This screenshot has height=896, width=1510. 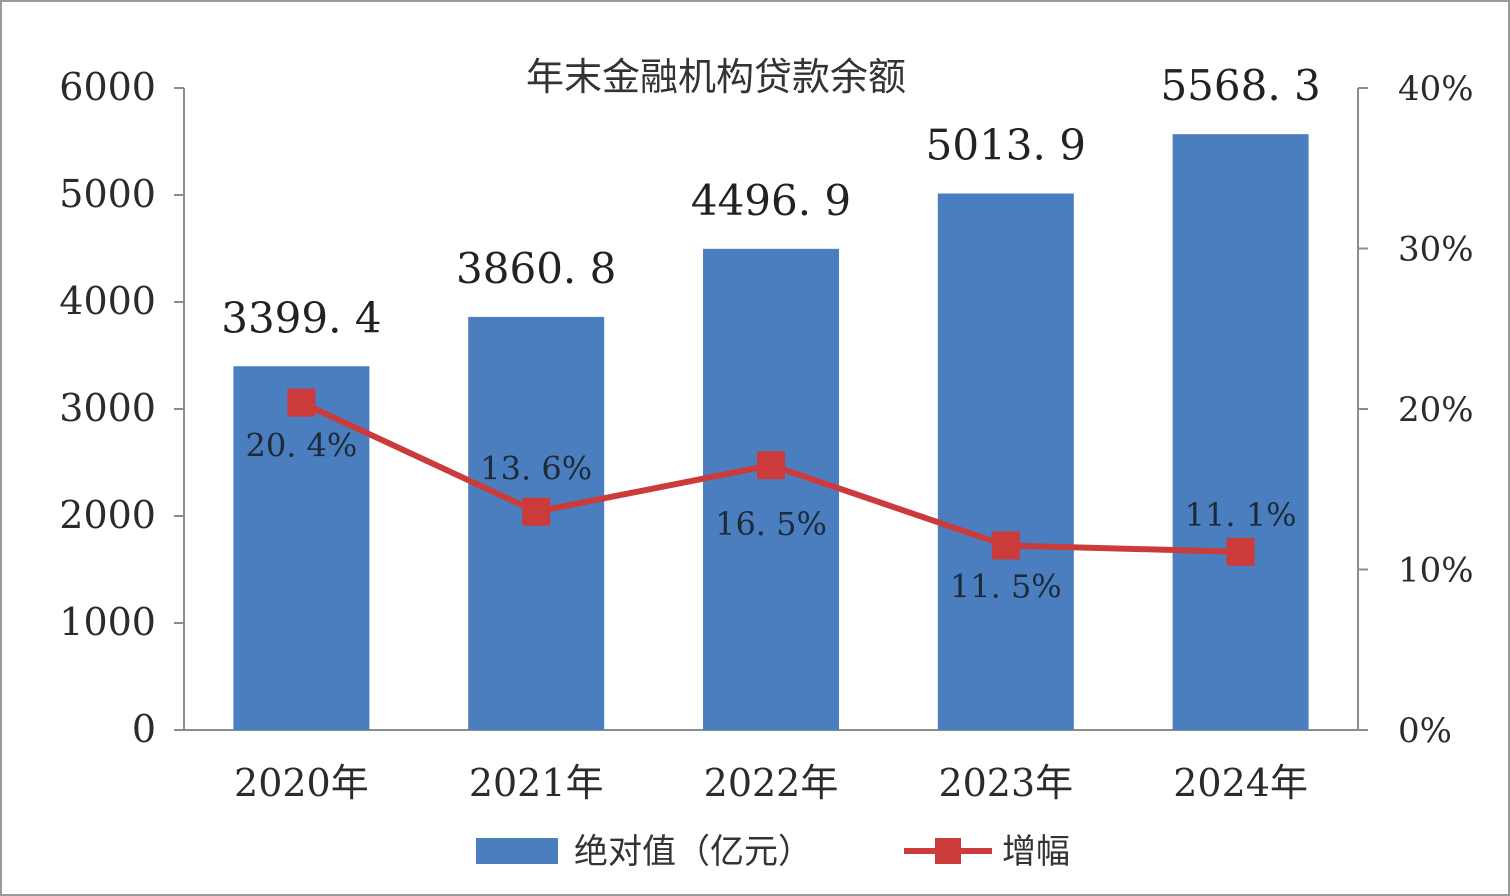 I want to click on bar-value-label: 3399. 4, so click(x=301, y=317).